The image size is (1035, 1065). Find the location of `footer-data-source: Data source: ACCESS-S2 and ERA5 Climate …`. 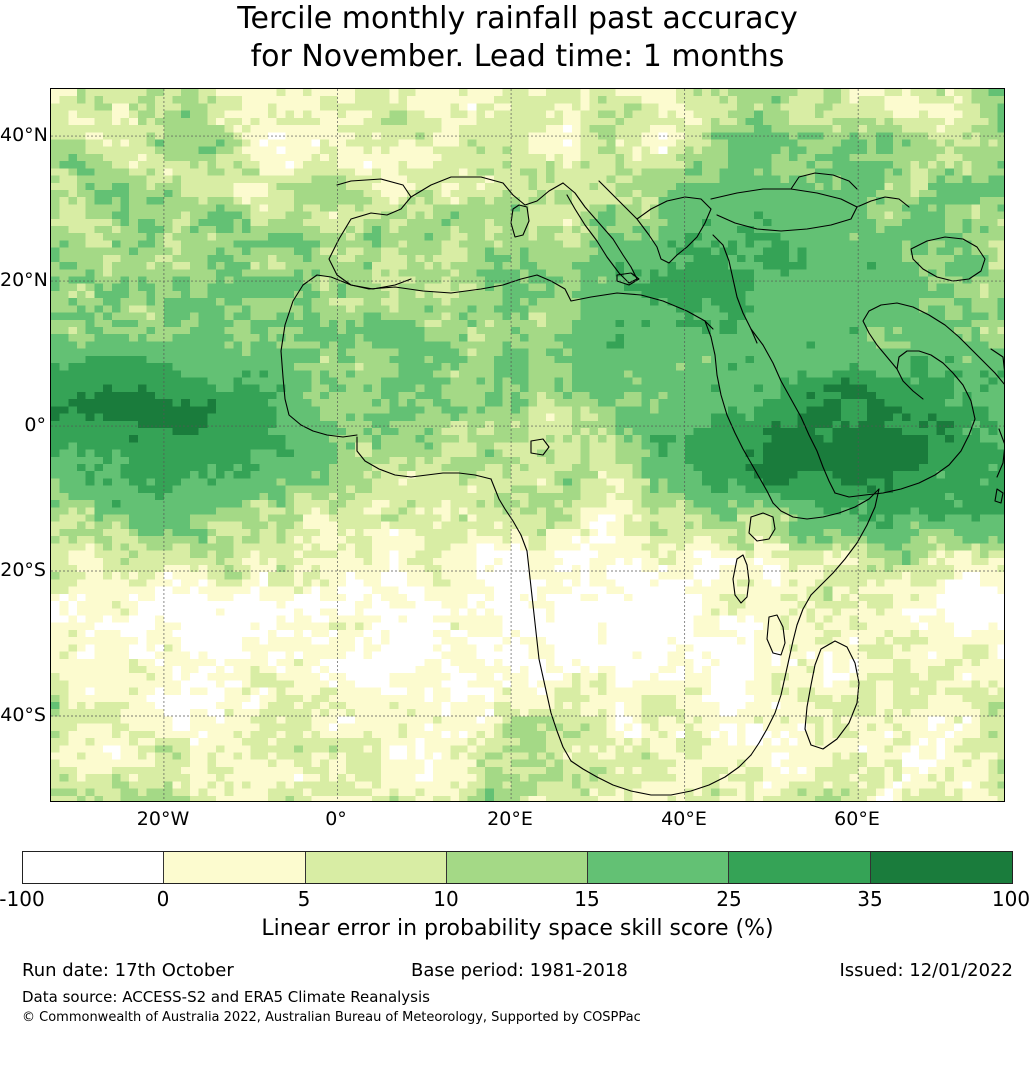

footer-data-source: Data source: ACCESS-S2 and ERA5 Climate … is located at coordinates (226, 997).